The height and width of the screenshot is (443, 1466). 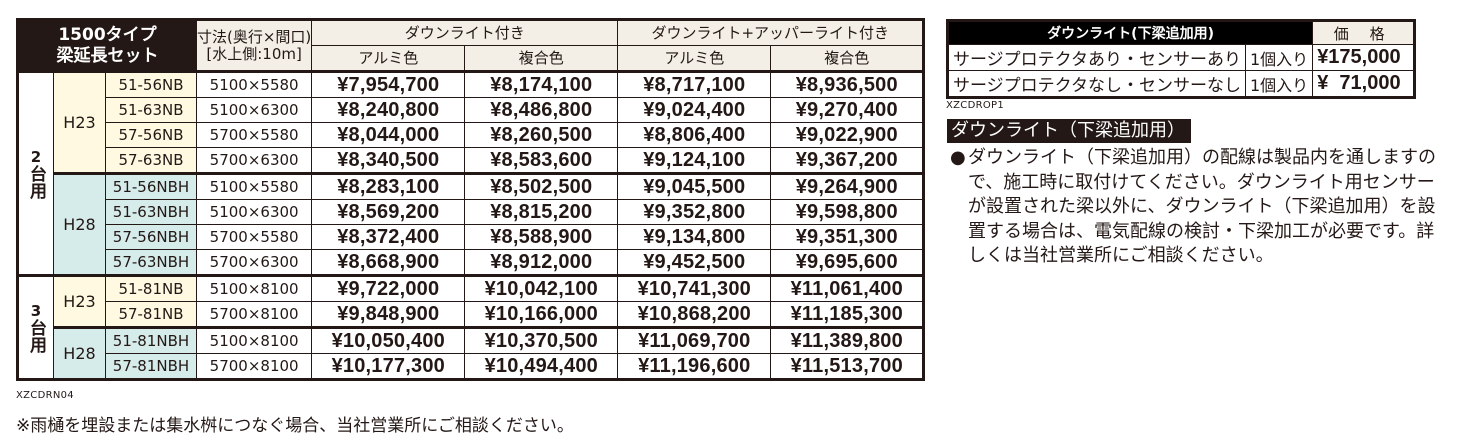 What do you see at coordinates (254, 288) in the screenshot?
I see `dimensions: 5100×8100` at bounding box center [254, 288].